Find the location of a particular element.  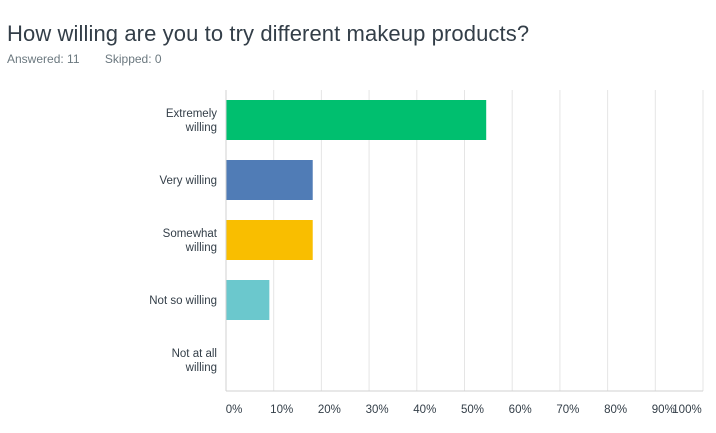

tick-labels: 0% 10% 20% 30% 40% 50% 60% 70% 80% 90%100% is located at coordinates (464, 410).